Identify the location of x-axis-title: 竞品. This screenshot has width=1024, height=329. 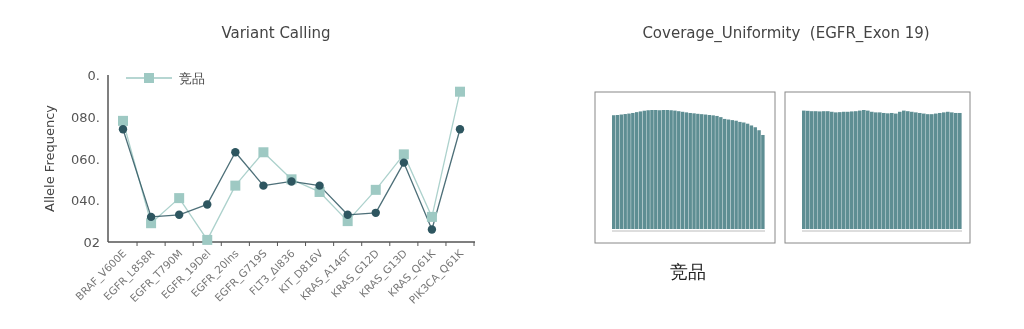
(688, 271).